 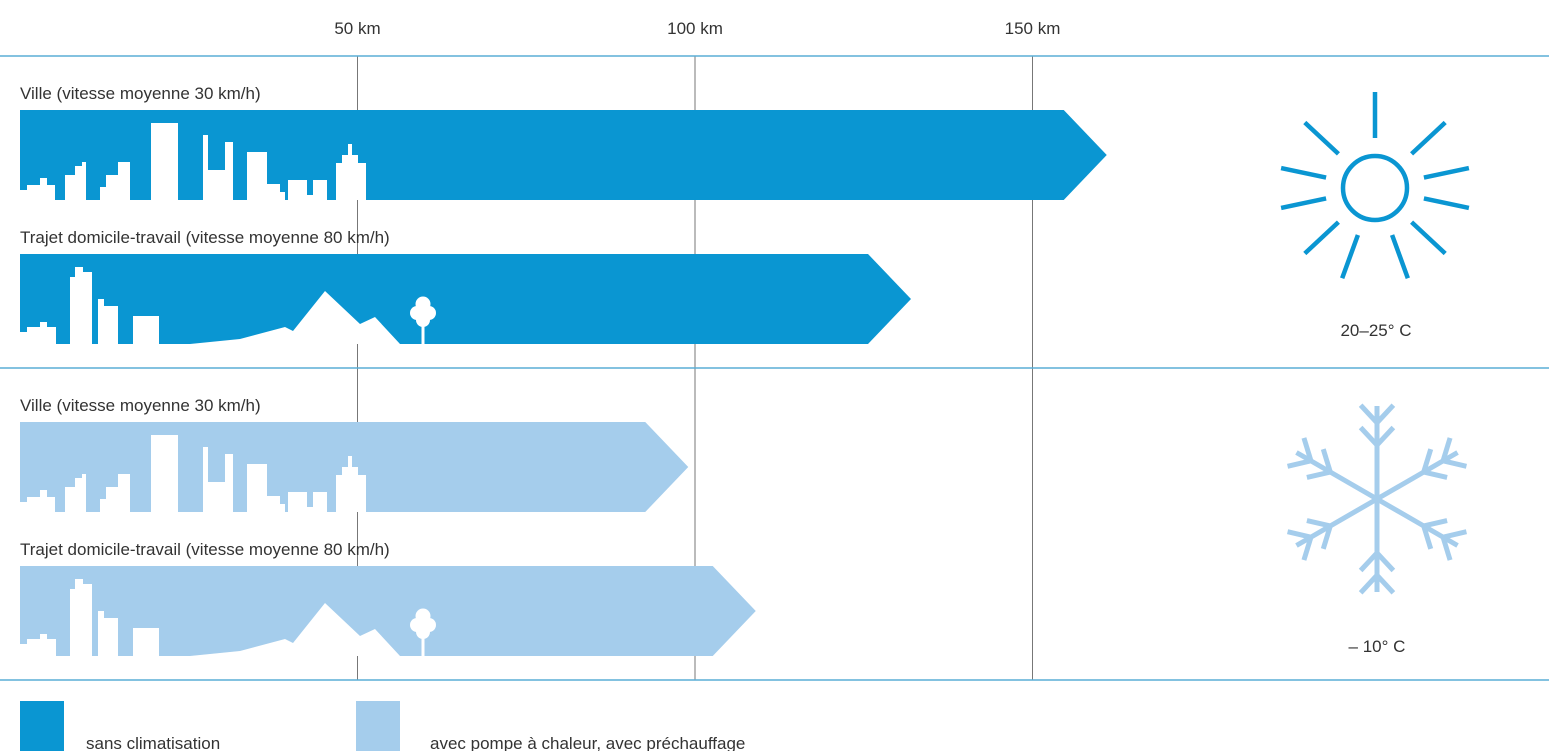 I want to click on tick-label-150: 150 km, so click(x=1033, y=28).